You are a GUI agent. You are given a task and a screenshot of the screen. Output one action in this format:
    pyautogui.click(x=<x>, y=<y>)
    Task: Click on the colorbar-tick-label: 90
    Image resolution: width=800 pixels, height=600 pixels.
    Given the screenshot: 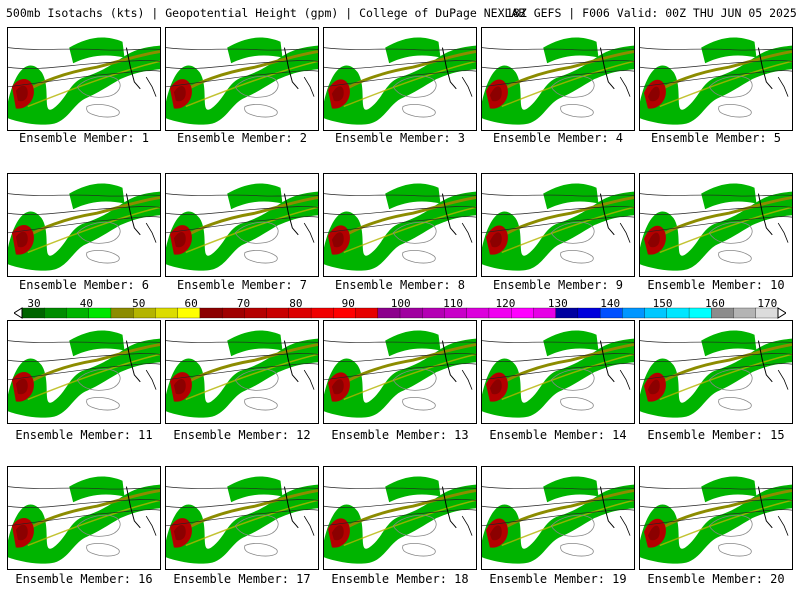 What is the action you would take?
    pyautogui.click(x=348, y=303)
    